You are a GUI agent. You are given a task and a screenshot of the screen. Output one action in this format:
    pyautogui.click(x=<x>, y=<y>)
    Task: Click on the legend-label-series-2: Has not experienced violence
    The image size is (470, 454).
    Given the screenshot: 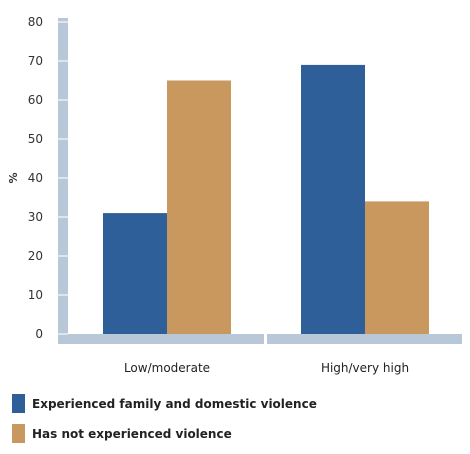 What is the action you would take?
    pyautogui.click(x=132, y=433)
    